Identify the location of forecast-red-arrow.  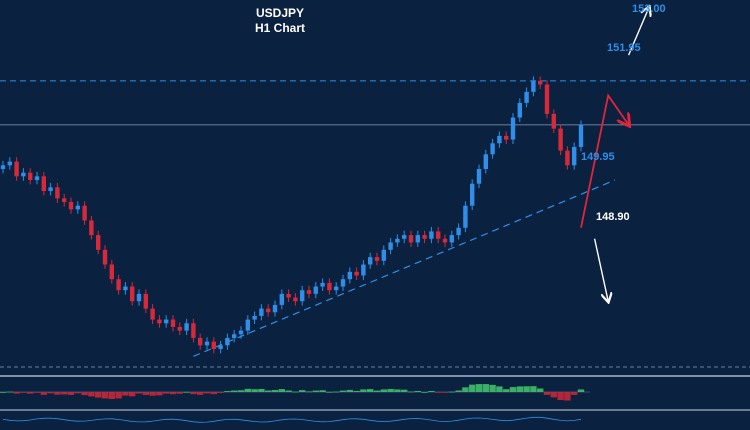
(604, 160).